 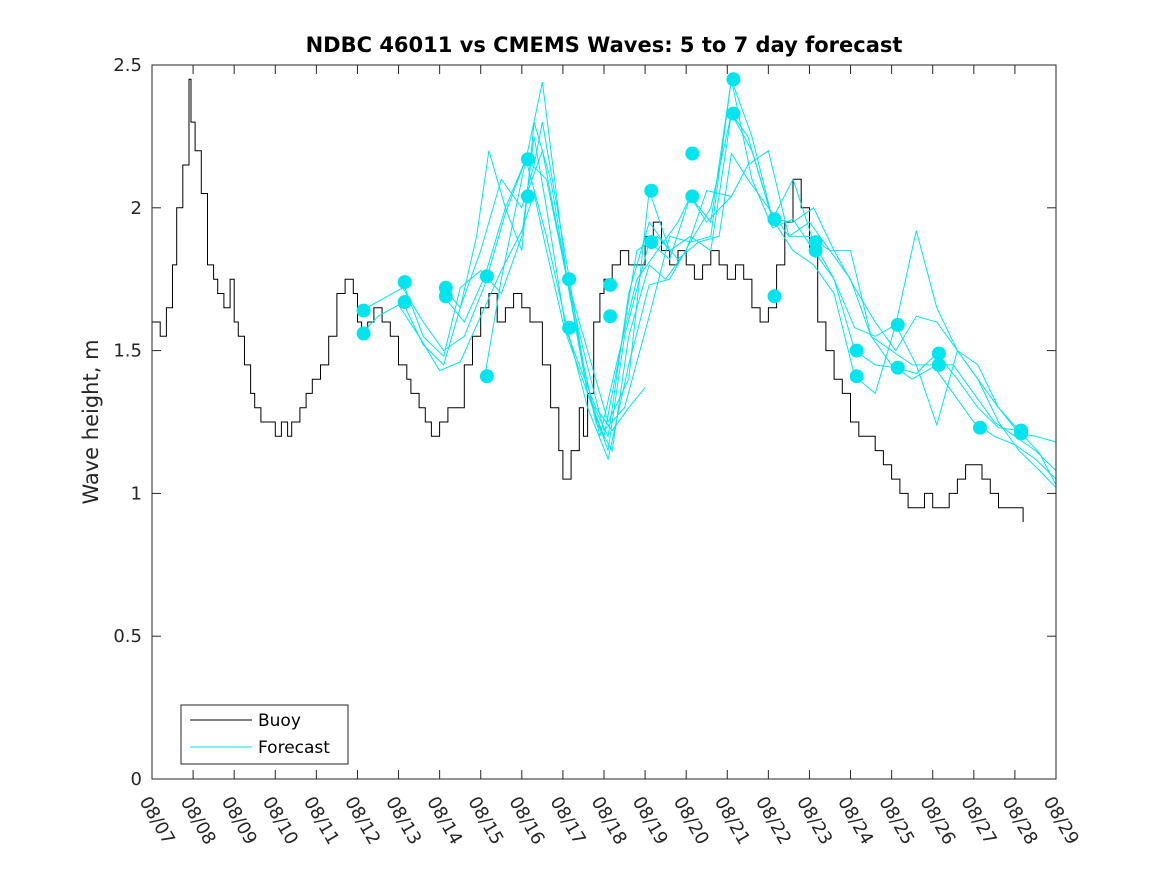 I want to click on y-axis-label: Wave height, m, so click(x=91, y=421).